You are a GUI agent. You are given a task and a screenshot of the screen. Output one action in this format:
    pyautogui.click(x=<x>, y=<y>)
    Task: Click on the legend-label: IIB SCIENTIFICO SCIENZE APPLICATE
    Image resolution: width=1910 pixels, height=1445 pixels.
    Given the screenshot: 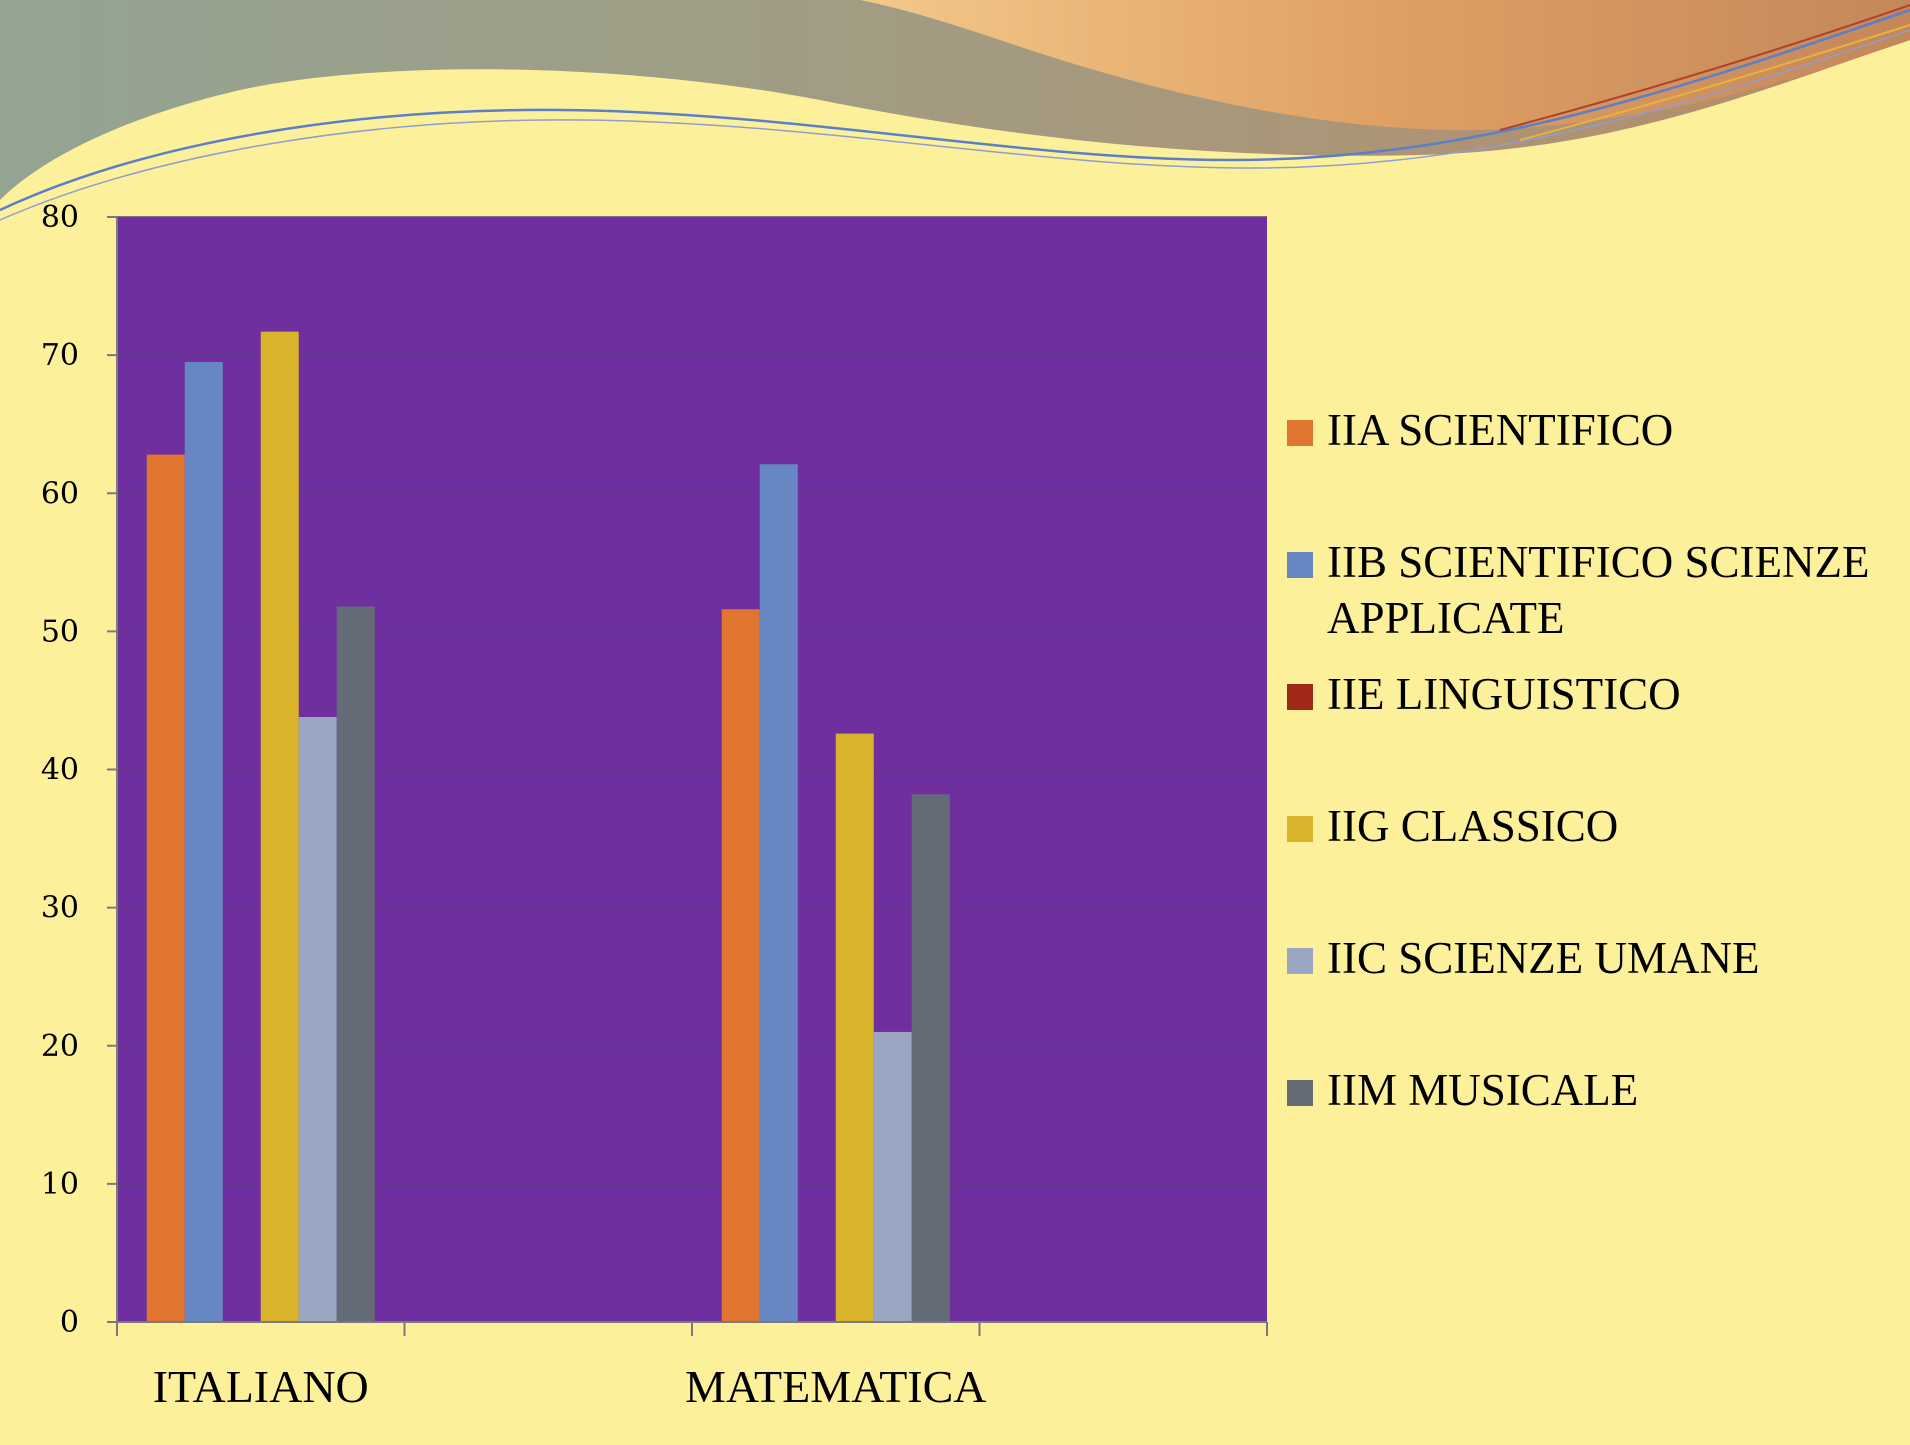 What is the action you would take?
    pyautogui.click(x=1598, y=590)
    